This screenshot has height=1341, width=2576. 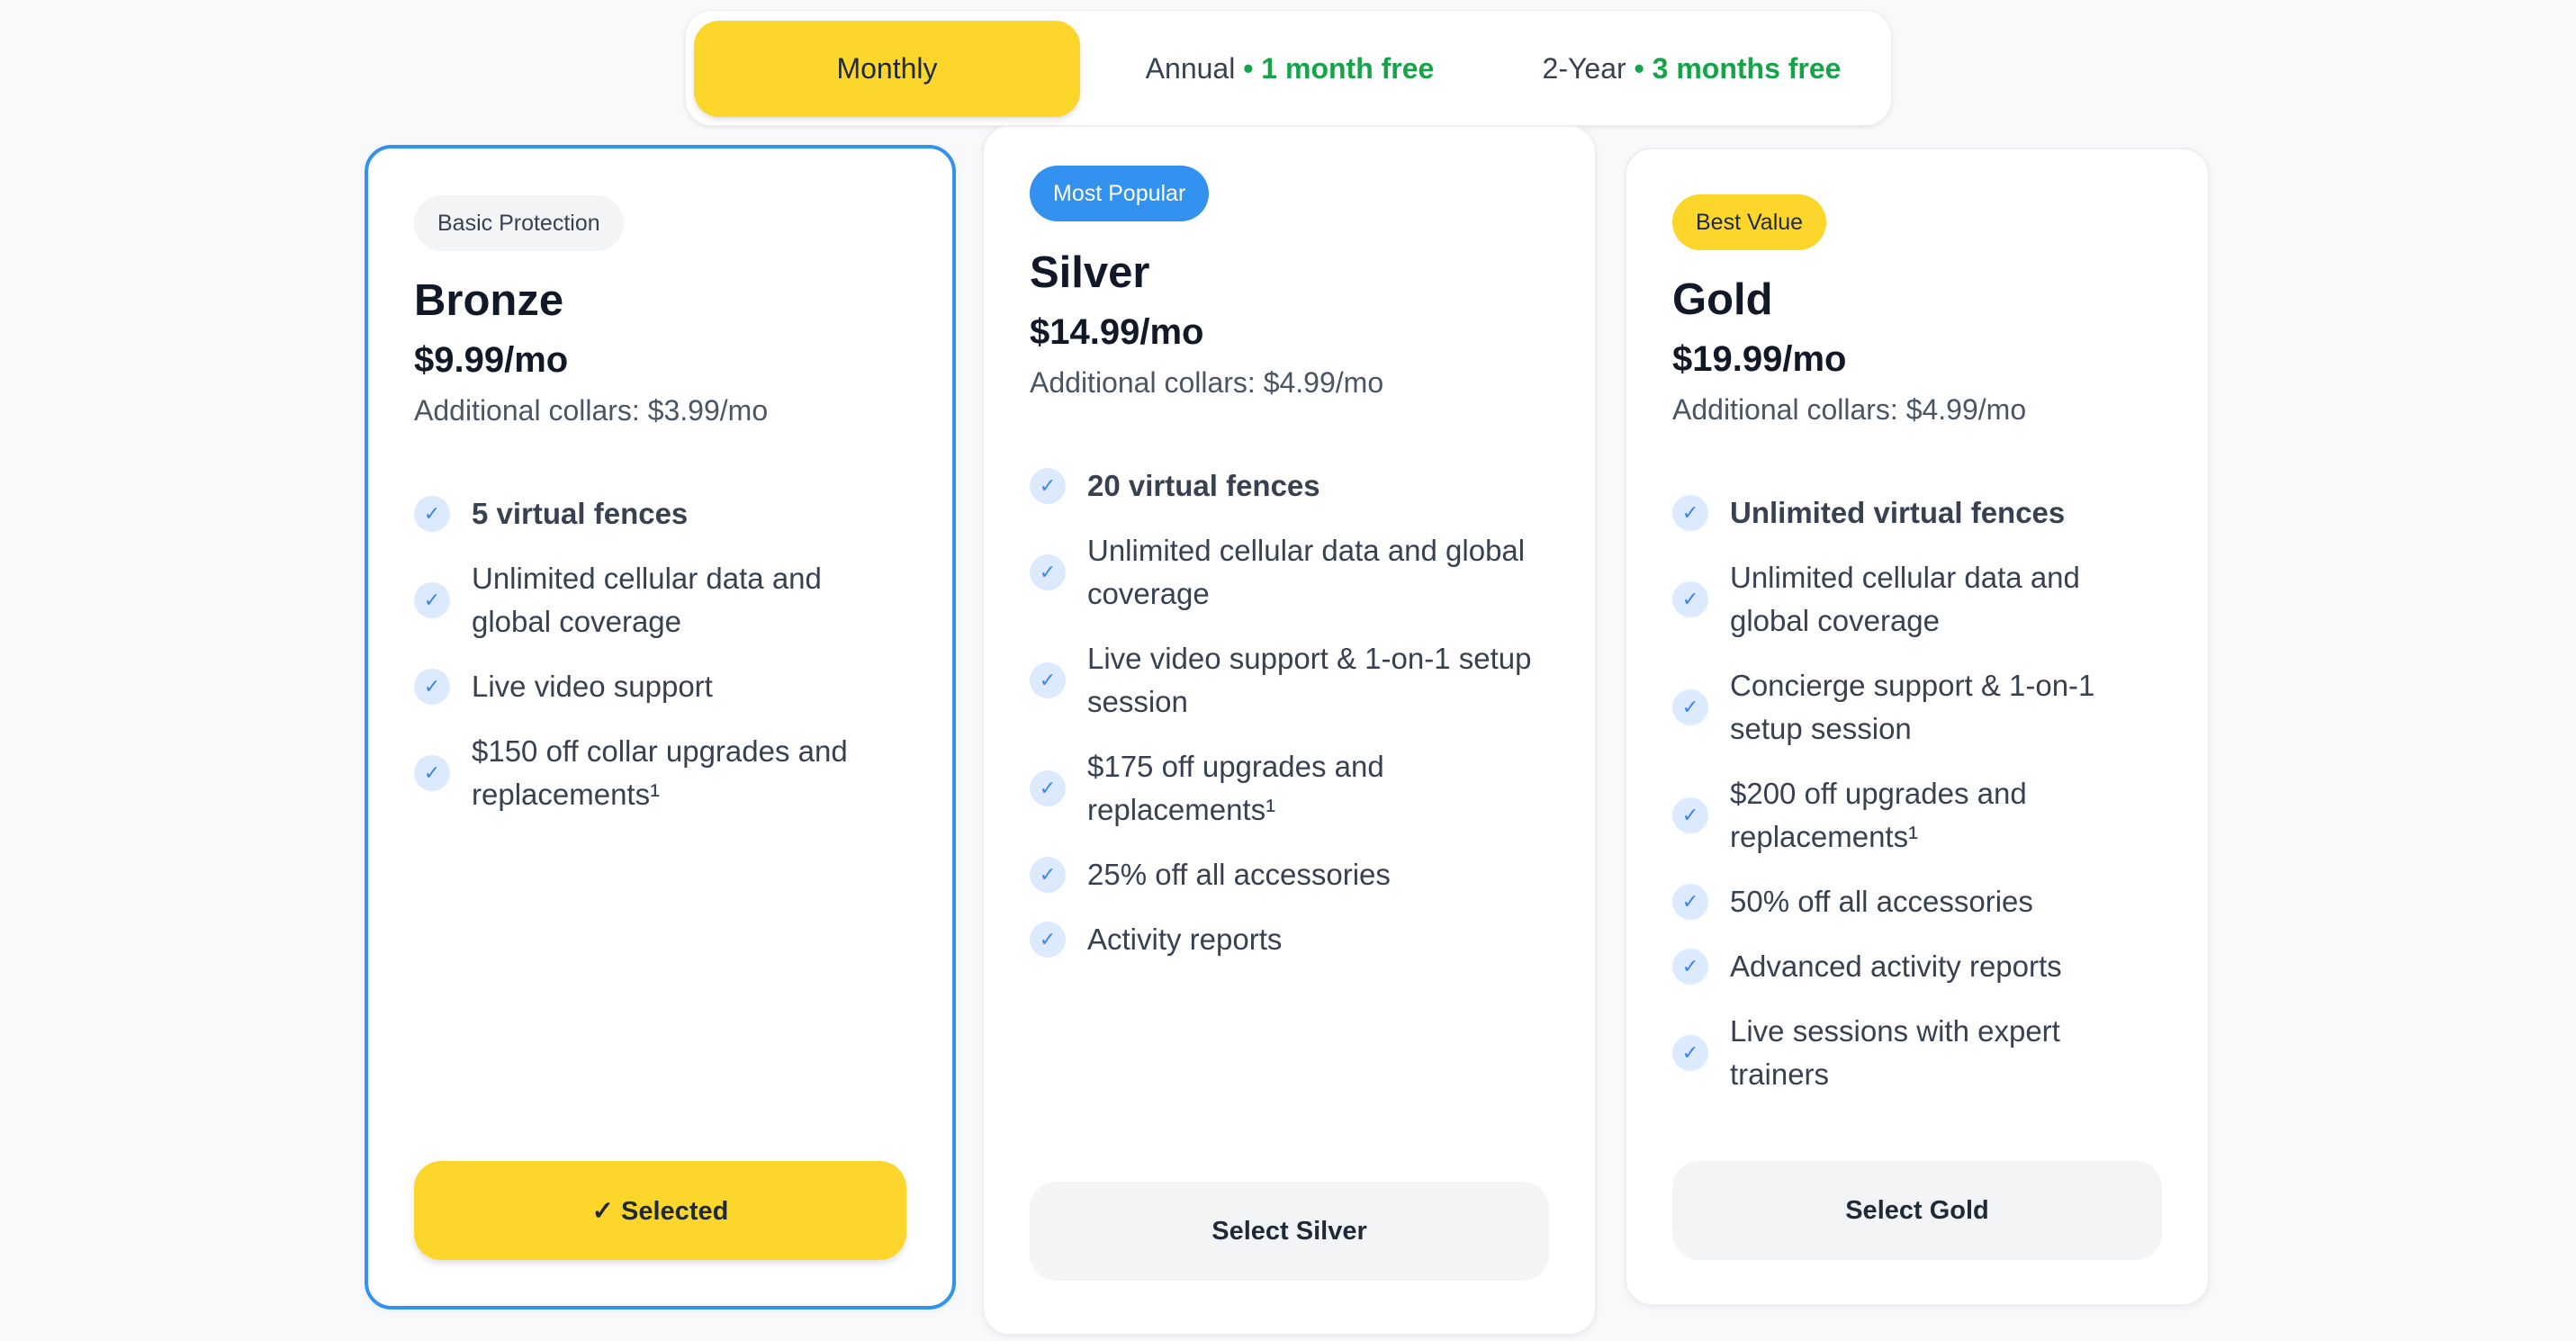 What do you see at coordinates (1185, 939) in the screenshot?
I see `feature-text: Activity reports` at bounding box center [1185, 939].